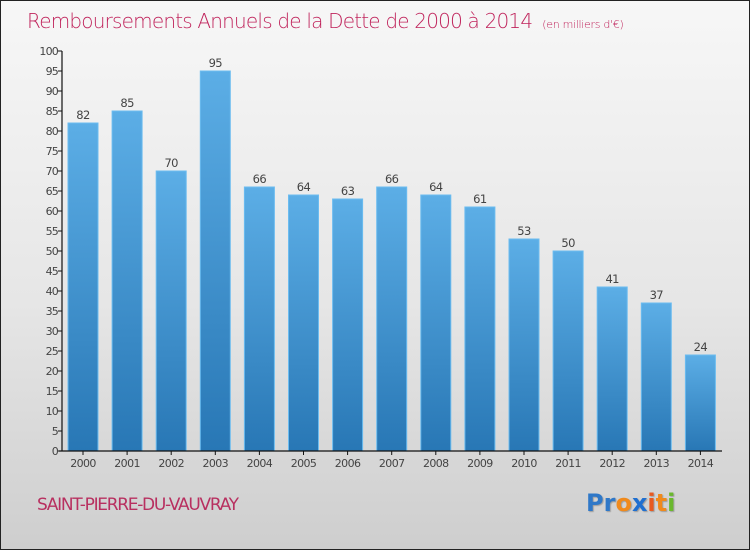 Image resolution: width=750 pixels, height=551 pixels. What do you see at coordinates (524, 231) in the screenshot?
I see `value-label-2010: 53` at bounding box center [524, 231].